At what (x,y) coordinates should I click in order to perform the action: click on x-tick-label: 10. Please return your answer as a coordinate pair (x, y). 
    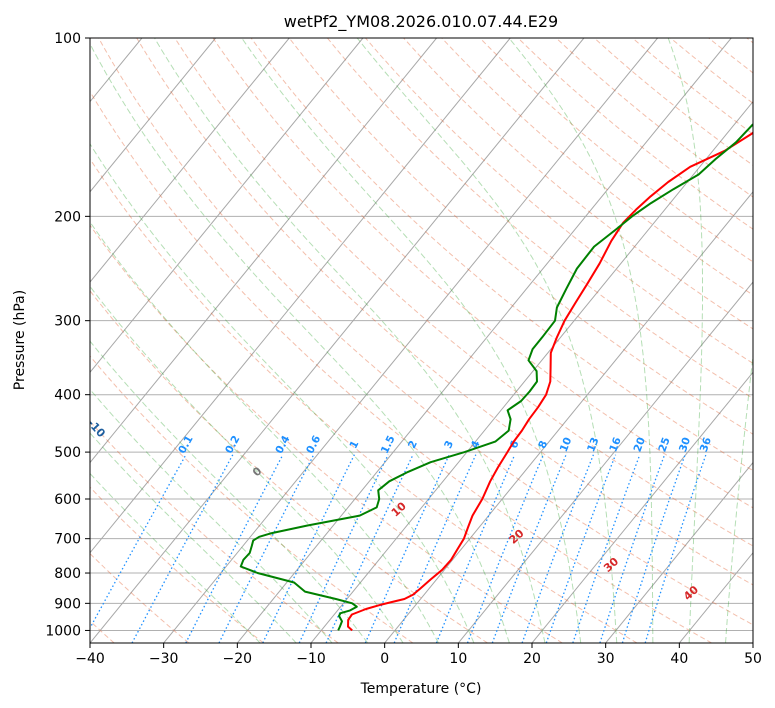
    Looking at the image, I should click on (458, 659).